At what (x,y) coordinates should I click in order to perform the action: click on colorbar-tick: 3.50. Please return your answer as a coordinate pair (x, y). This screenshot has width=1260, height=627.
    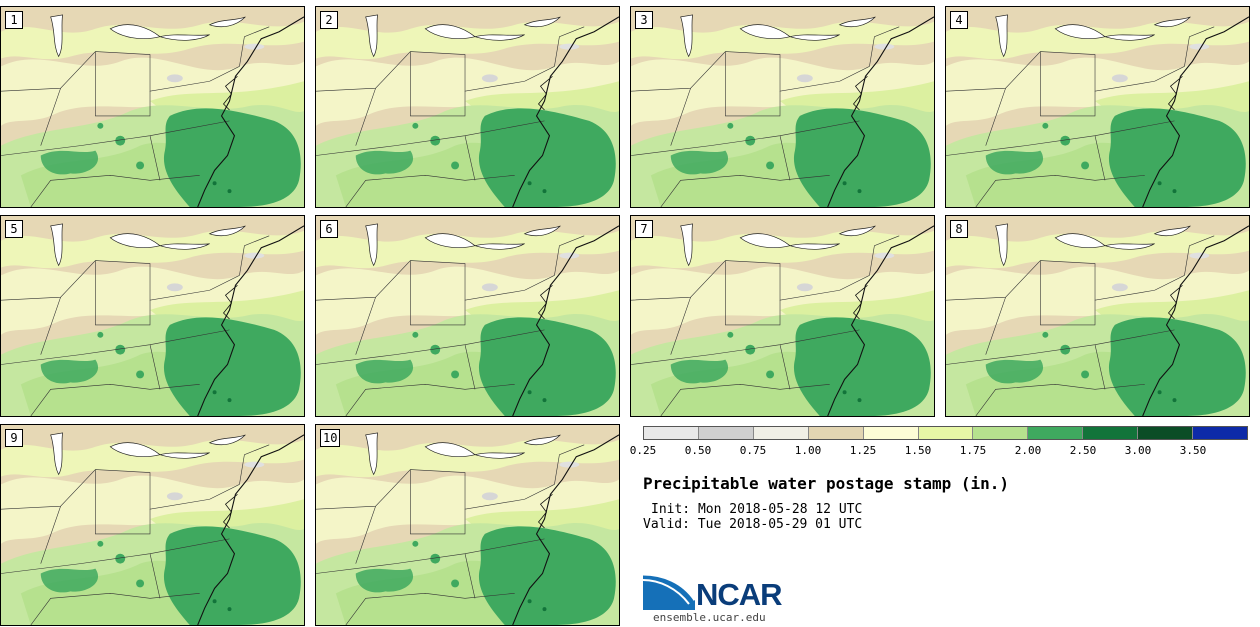
    Looking at the image, I should click on (1193, 450).